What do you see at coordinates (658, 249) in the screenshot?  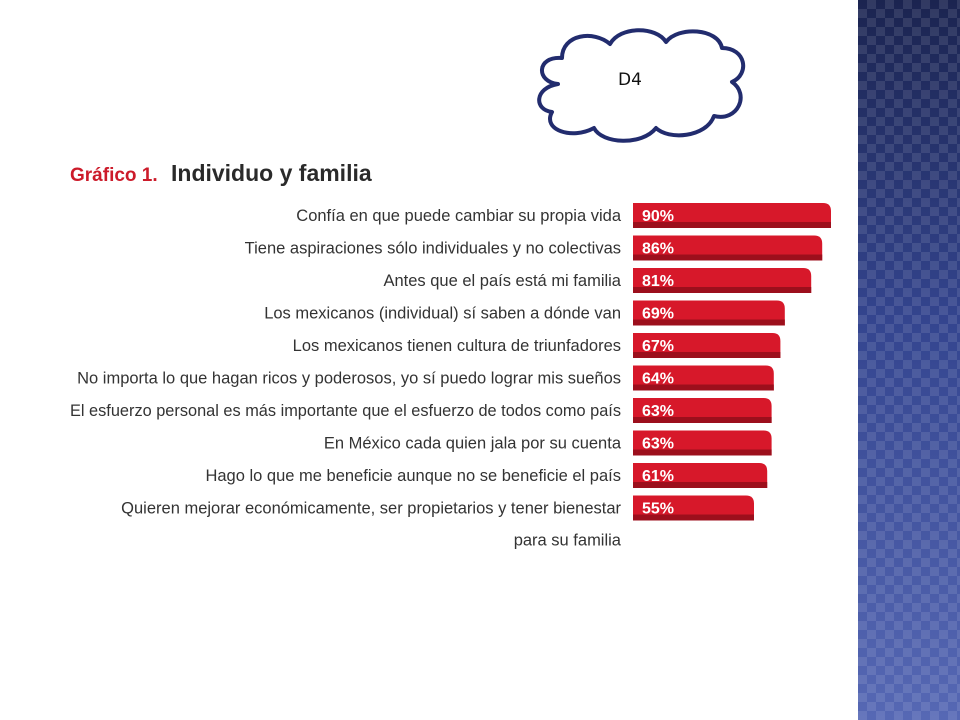 I see `bar-value-label-2: 86%` at bounding box center [658, 249].